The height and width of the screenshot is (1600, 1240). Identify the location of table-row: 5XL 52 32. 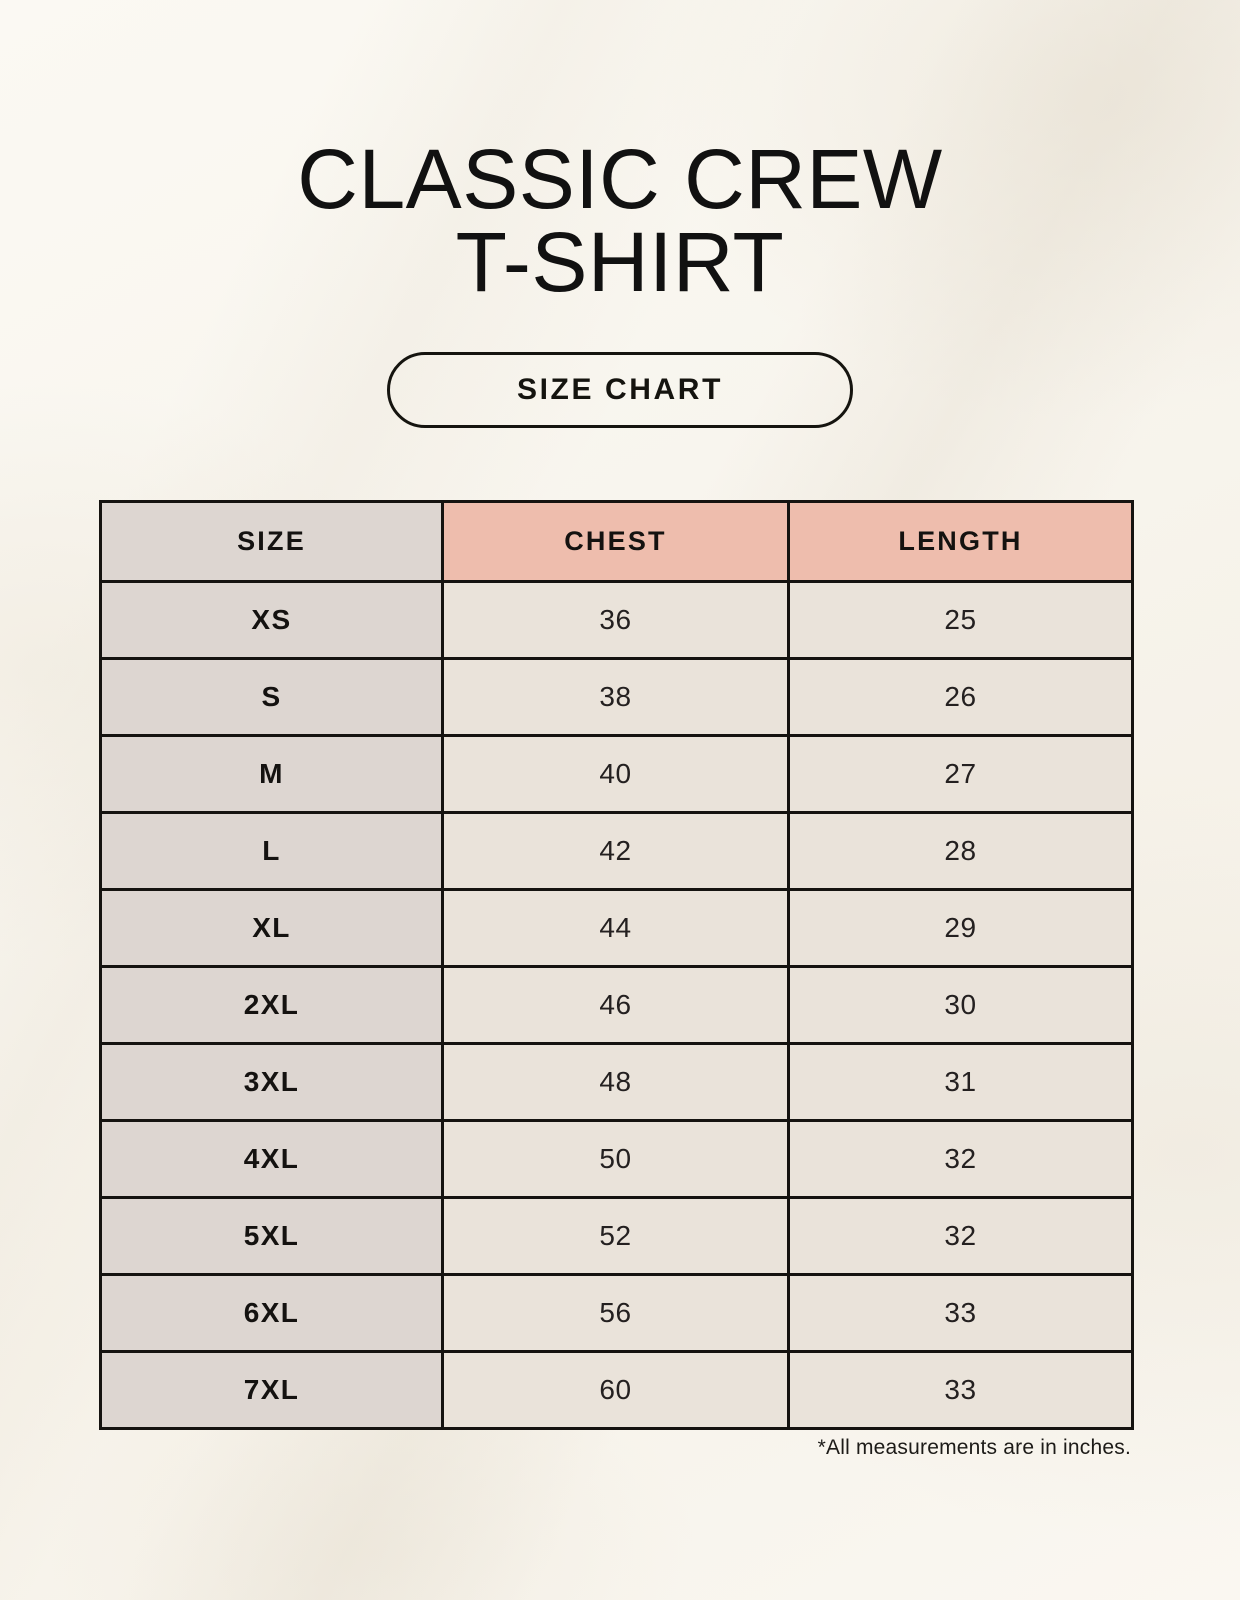
(616, 1236).